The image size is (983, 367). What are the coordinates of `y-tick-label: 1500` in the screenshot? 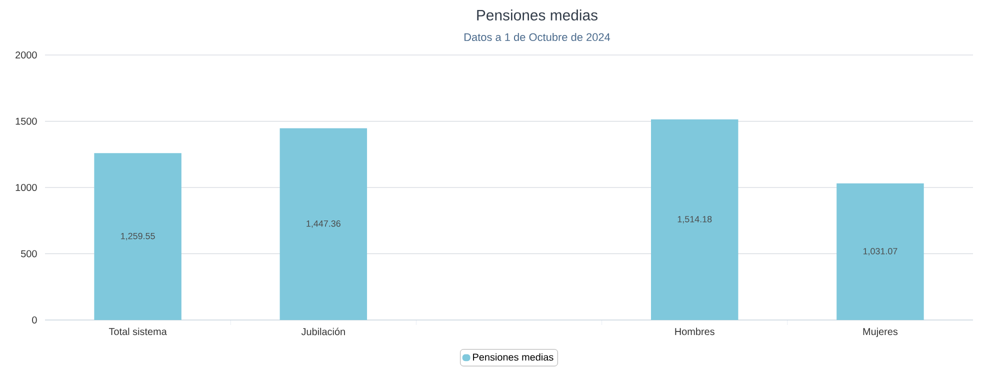 It's located at (26, 121).